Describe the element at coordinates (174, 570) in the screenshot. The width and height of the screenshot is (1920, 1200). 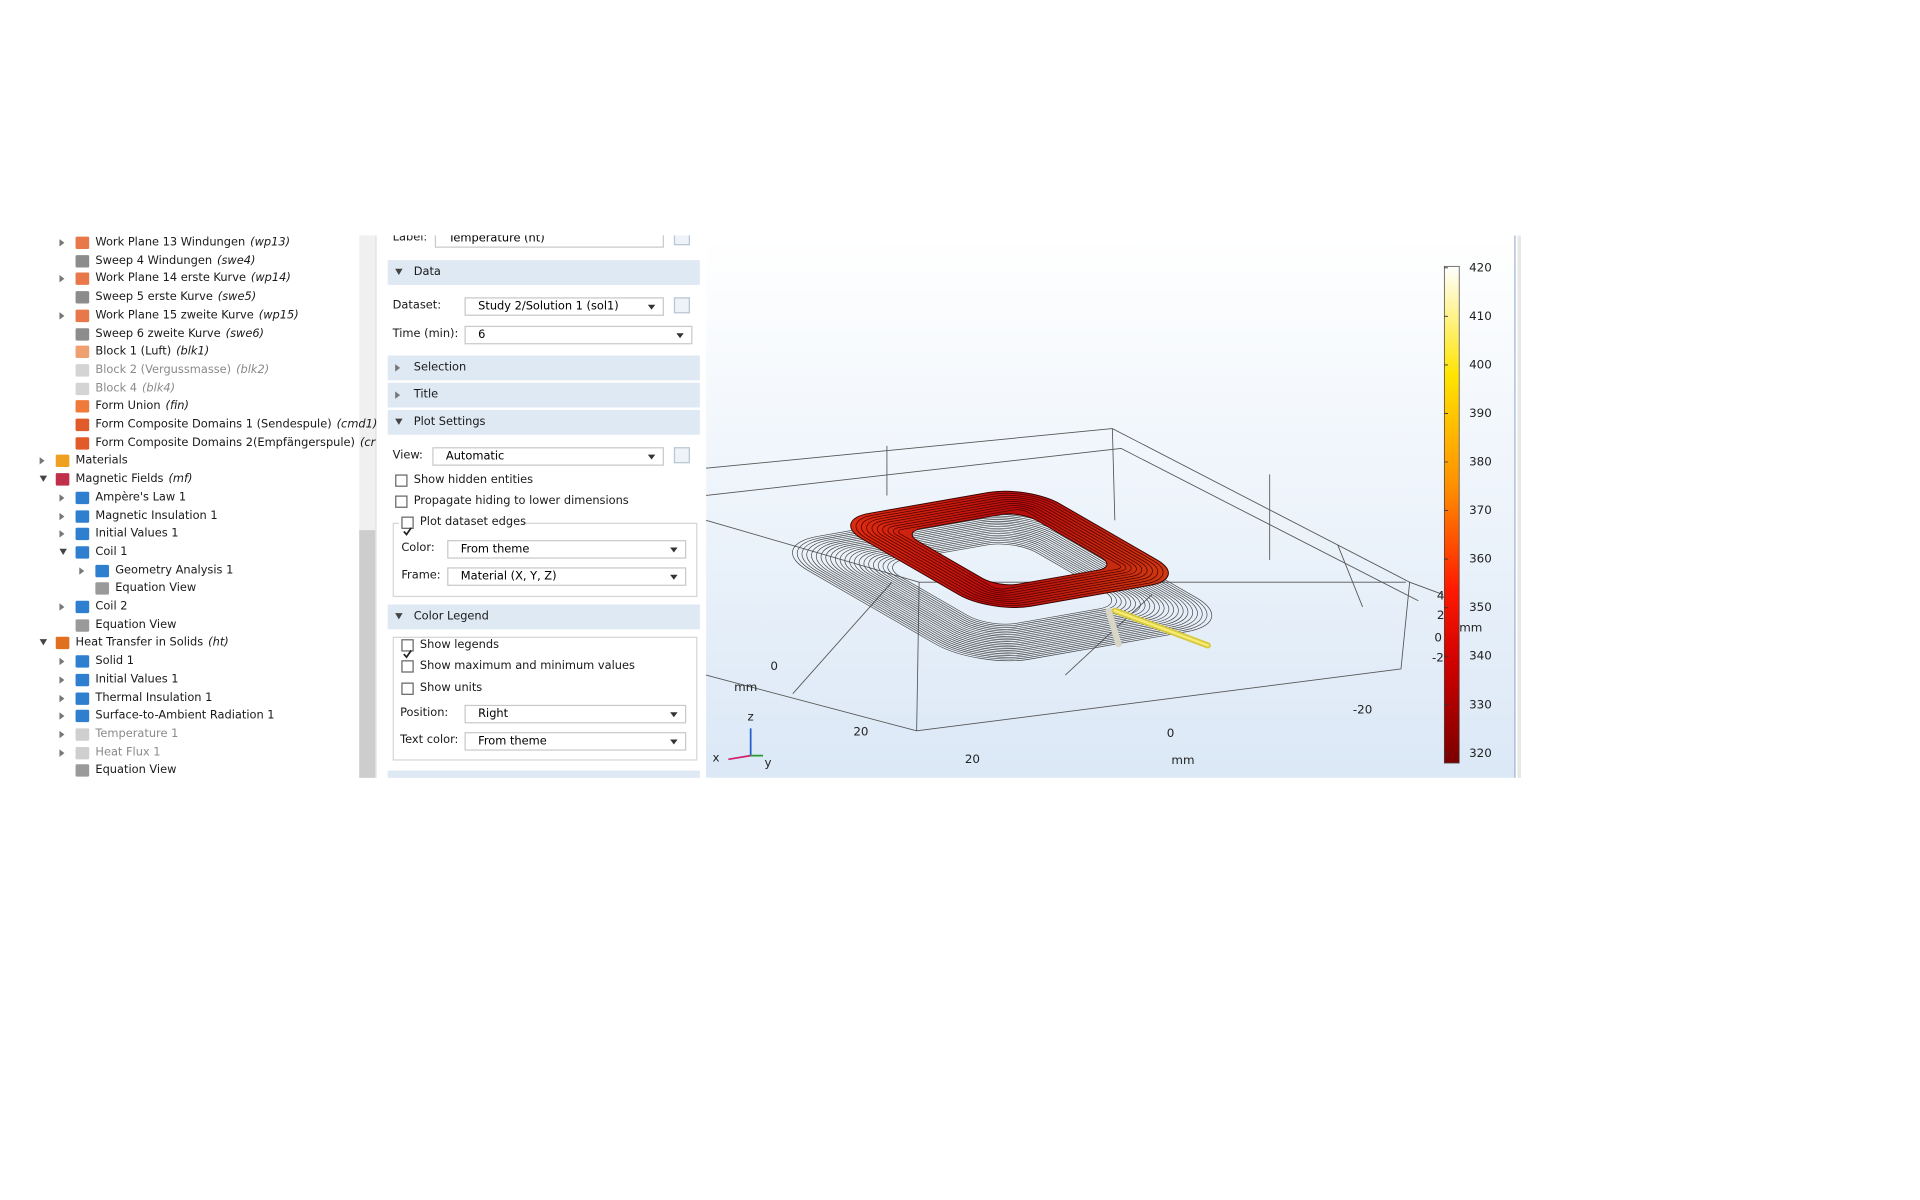
I see `tree-item: Geometry Analysis 1` at that location.